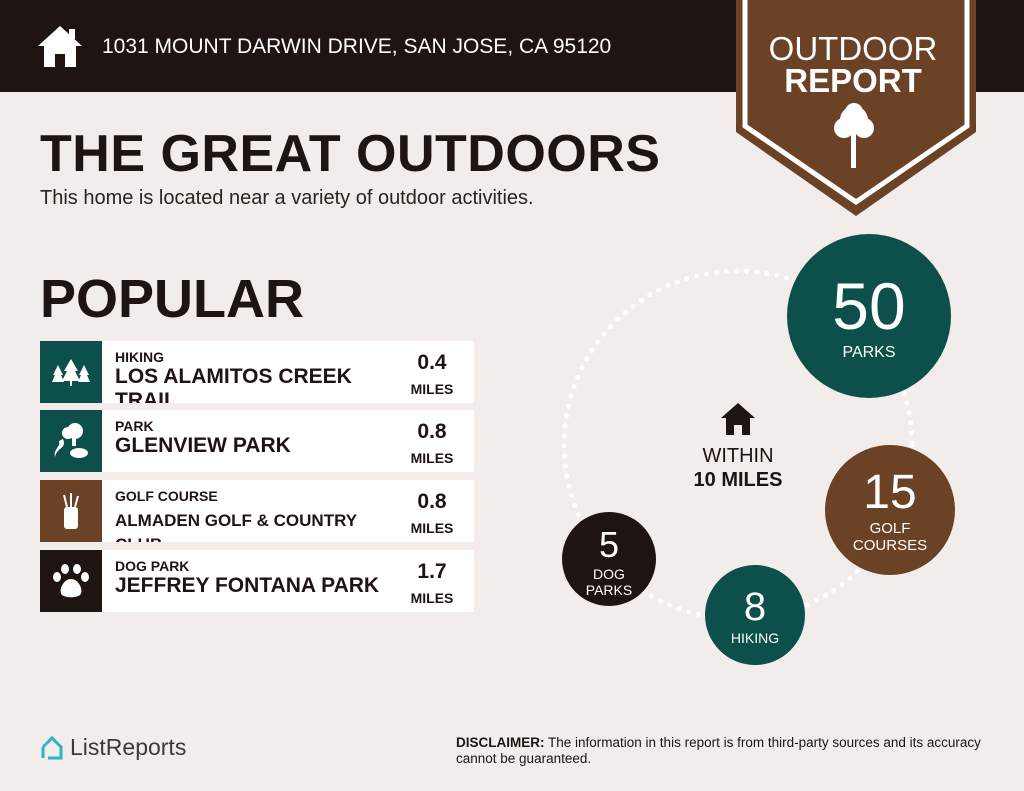 This screenshot has height=791, width=1024. Describe the element at coordinates (869, 306) in the screenshot. I see `parks-count: 50` at that location.